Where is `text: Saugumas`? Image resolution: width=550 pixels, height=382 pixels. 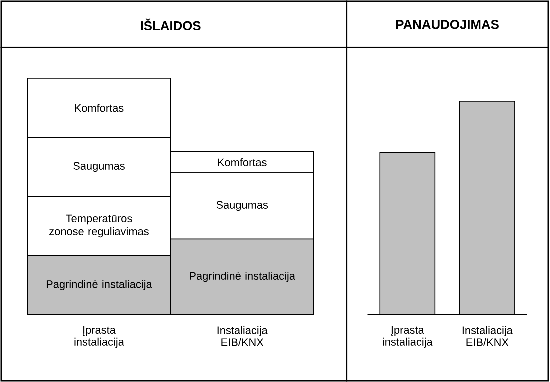 text: Saugumas is located at coordinates (242, 206).